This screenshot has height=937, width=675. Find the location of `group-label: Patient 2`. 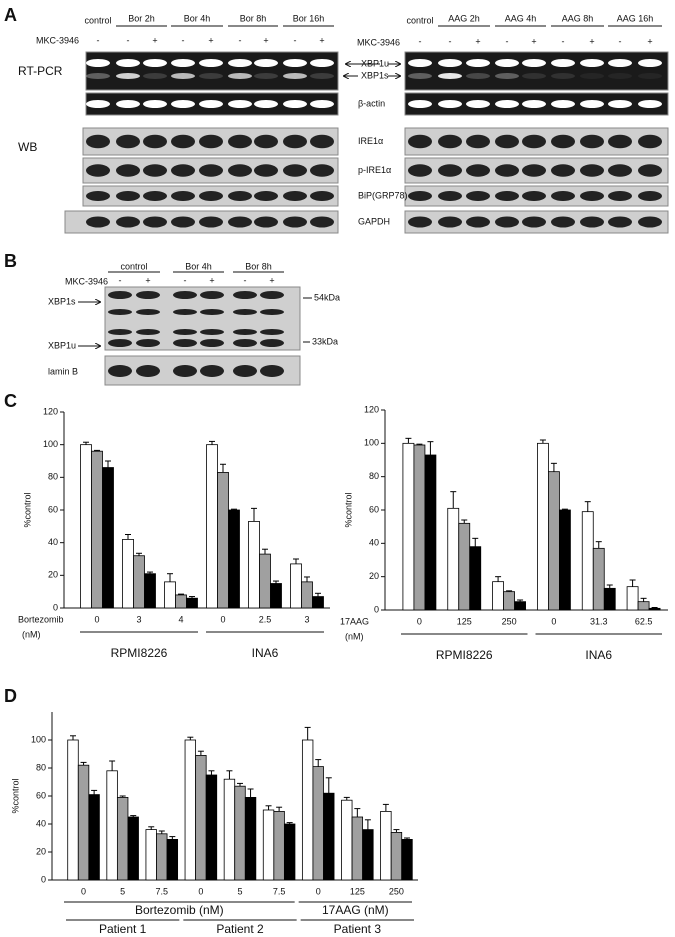

group-label: Patient 2 is located at coordinates (240, 929).